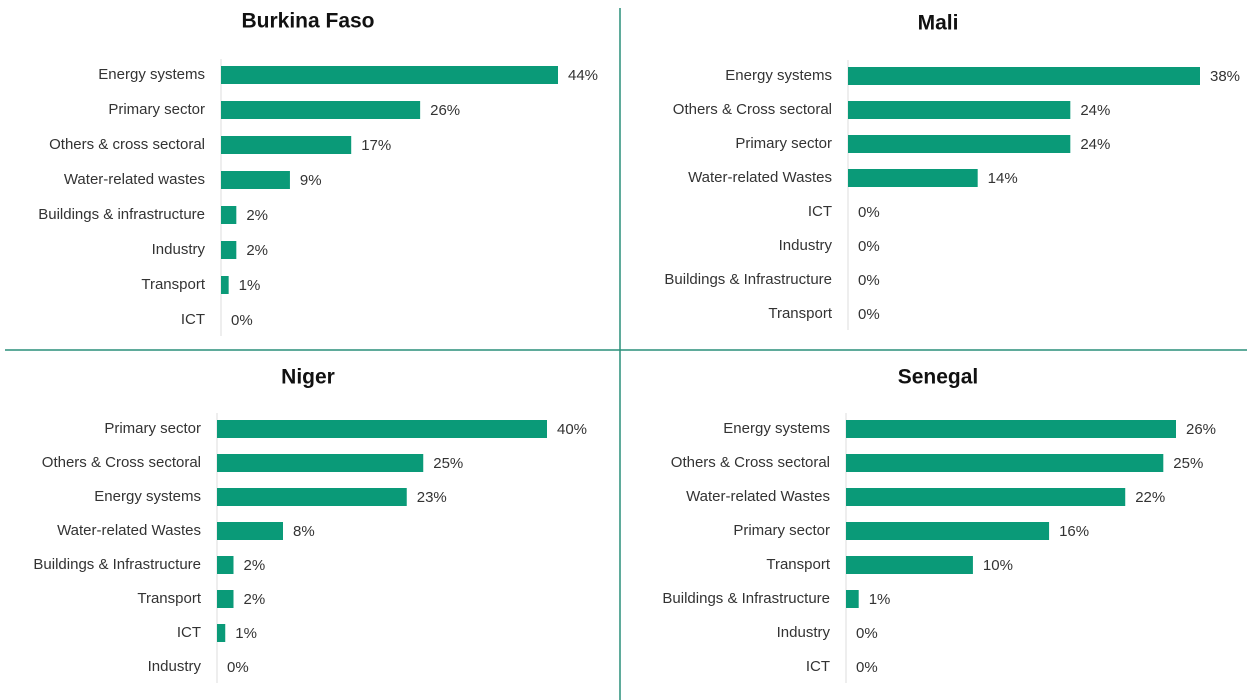  What do you see at coordinates (572, 429) in the screenshot?
I see `value-label: 40%` at bounding box center [572, 429].